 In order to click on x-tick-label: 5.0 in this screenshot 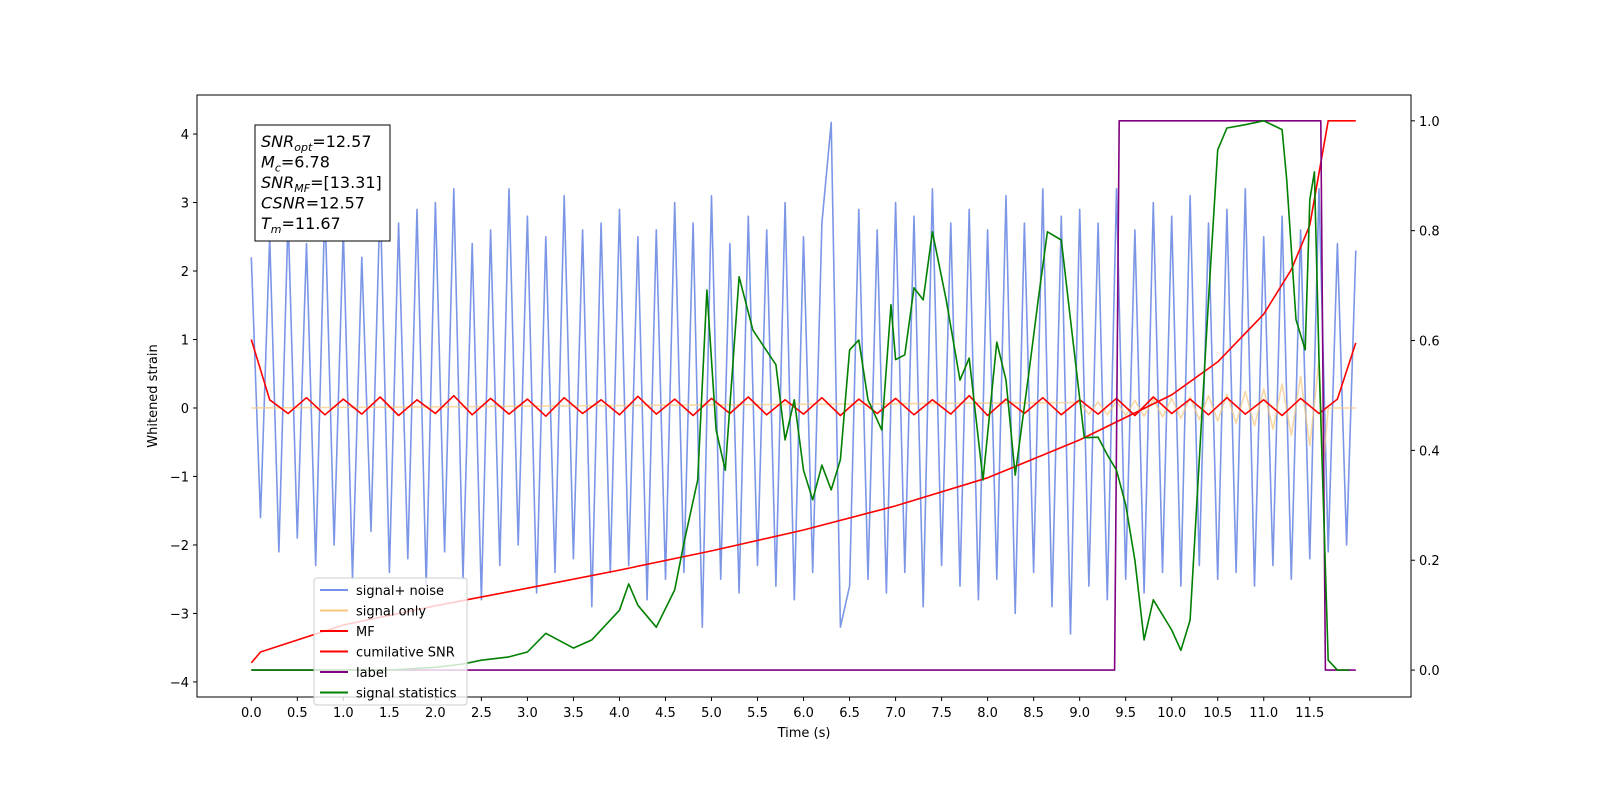, I will do `click(711, 713)`.